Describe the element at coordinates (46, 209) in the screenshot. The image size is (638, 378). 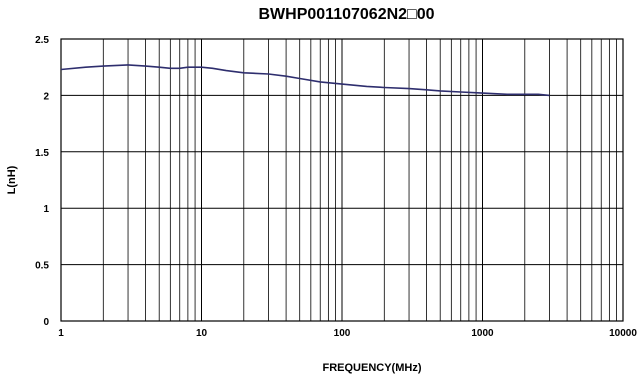
I see `y-tick-label: 1` at that location.